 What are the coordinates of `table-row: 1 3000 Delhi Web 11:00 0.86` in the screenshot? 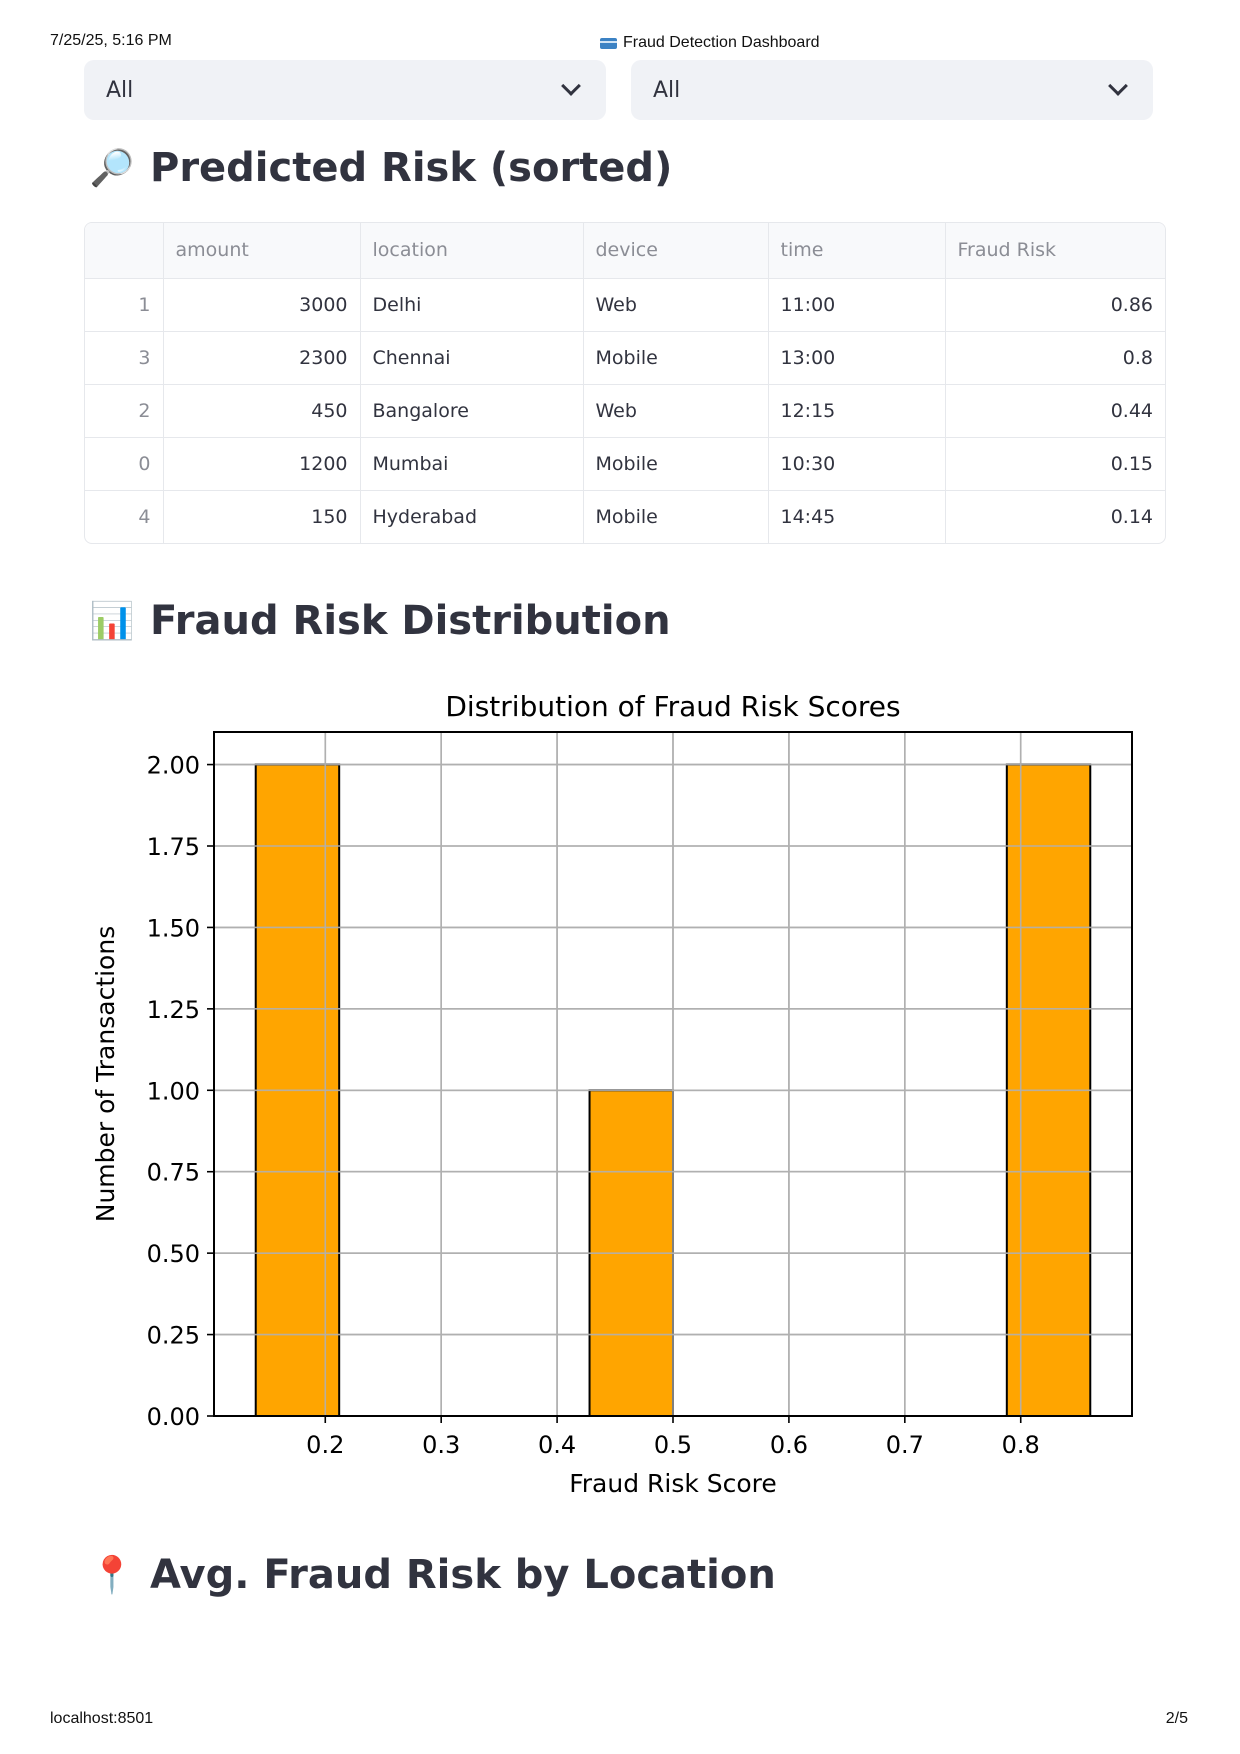 It's located at (625, 305).